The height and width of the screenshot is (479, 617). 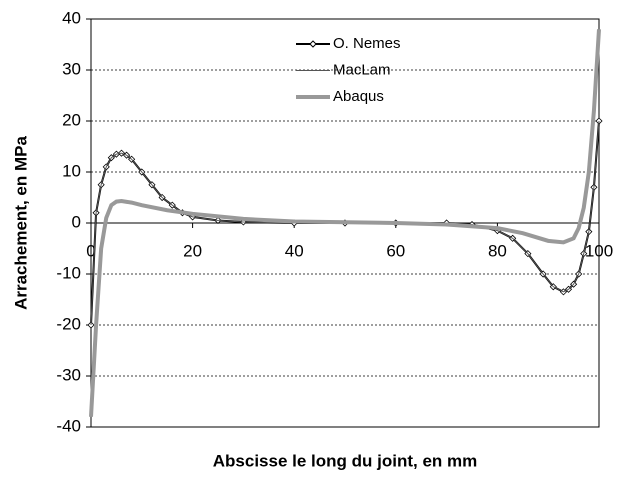 What do you see at coordinates (71, 17) in the screenshot?
I see `y-tick-label: 40` at bounding box center [71, 17].